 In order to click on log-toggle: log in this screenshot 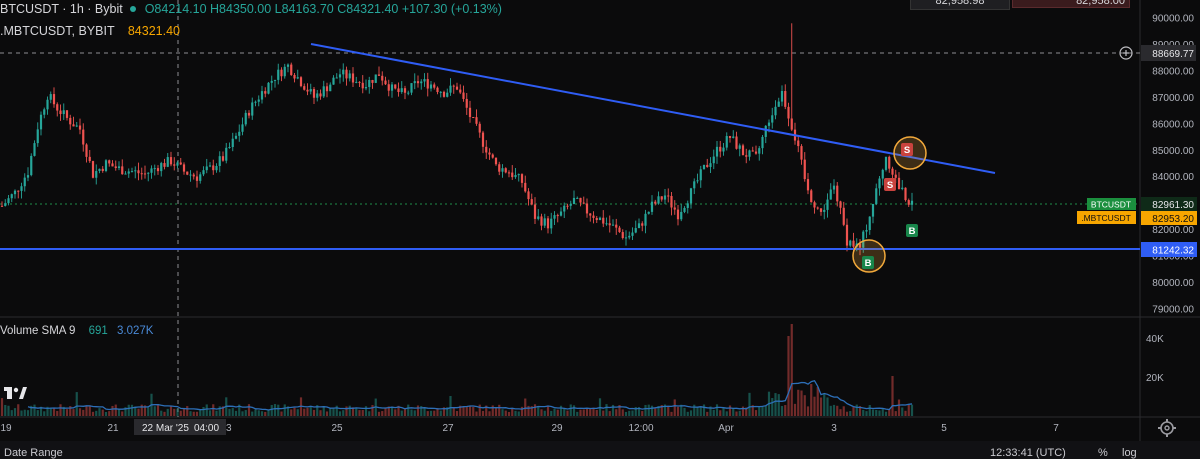, I will do `click(1129, 453)`.